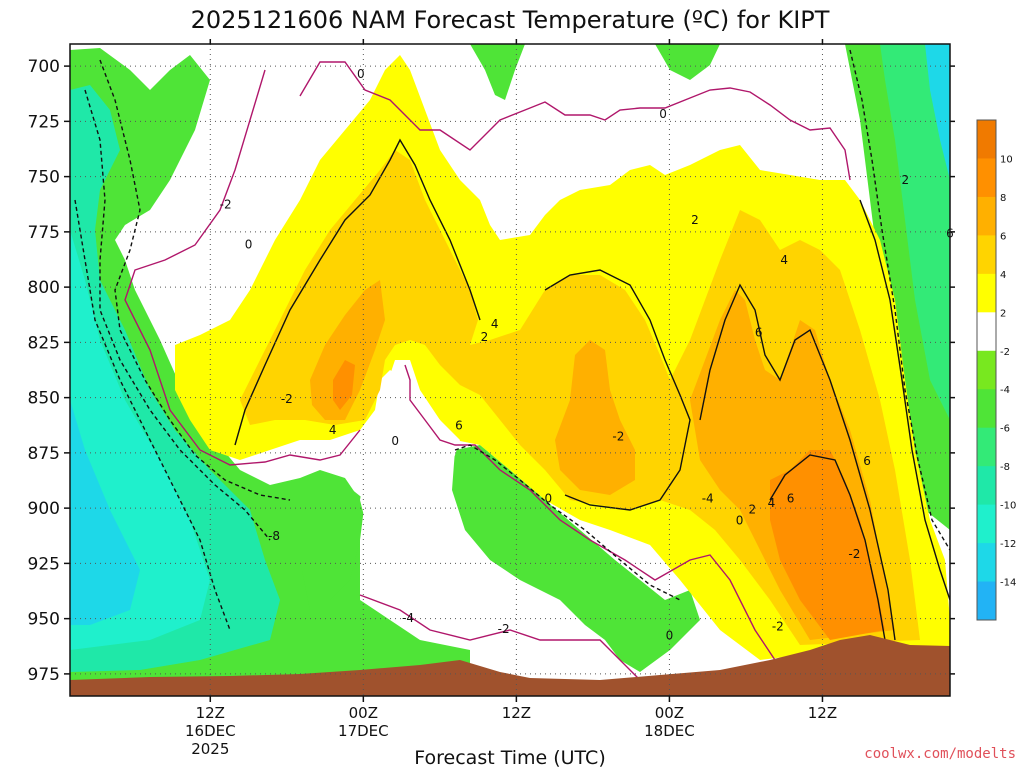  Describe the element at coordinates (44, 233) in the screenshot. I see `y-tick-label: 775` at that location.